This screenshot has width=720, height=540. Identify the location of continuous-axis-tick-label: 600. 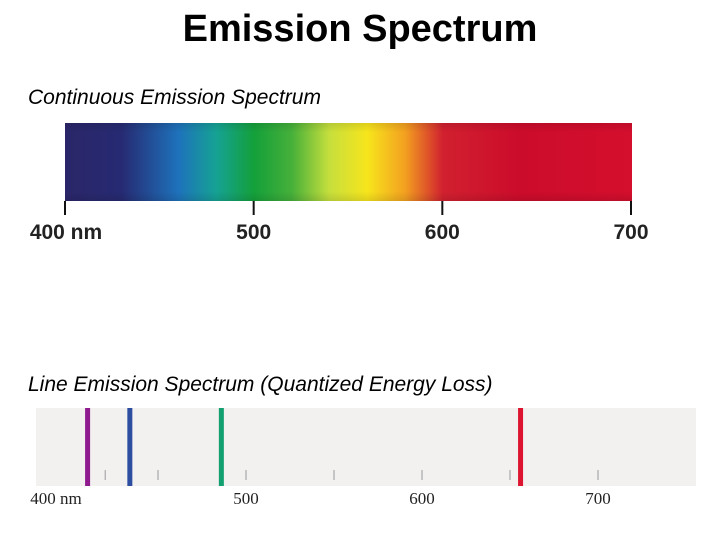
(442, 232).